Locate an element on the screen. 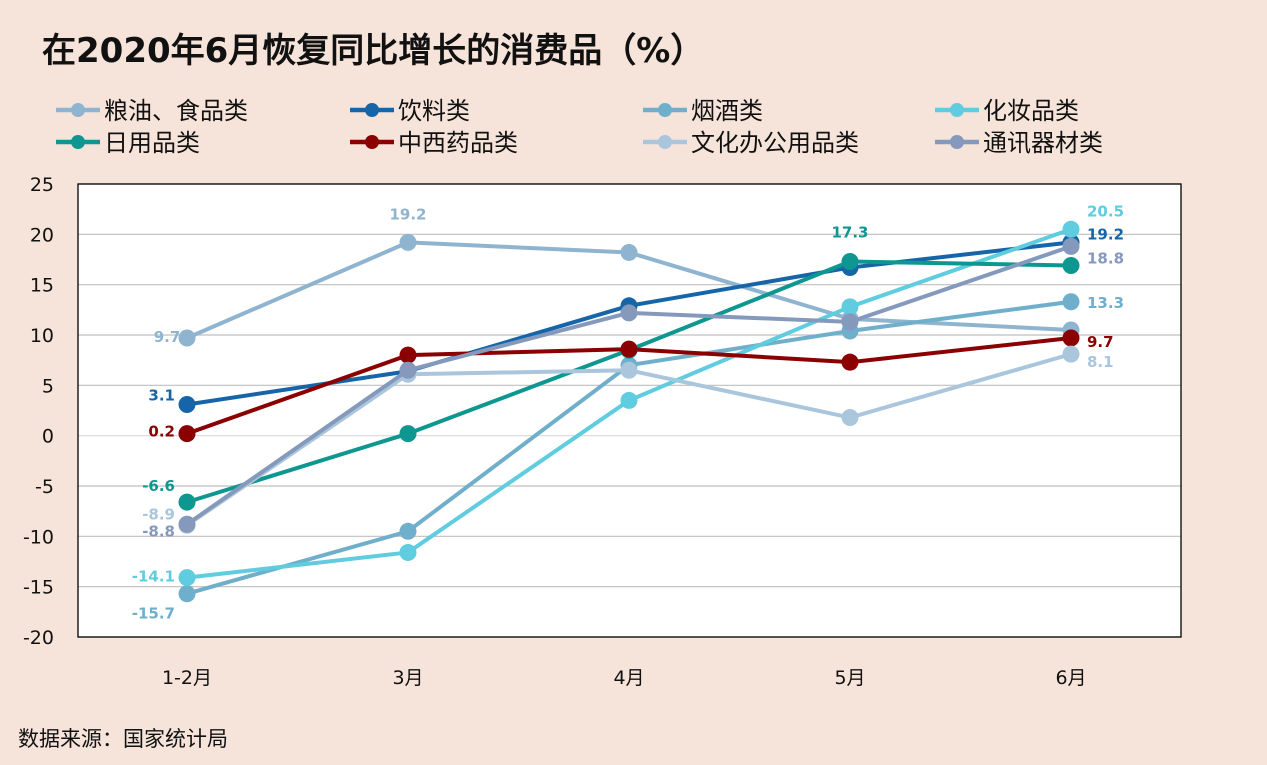  legend-item: 烟酒类 is located at coordinates (703, 111).